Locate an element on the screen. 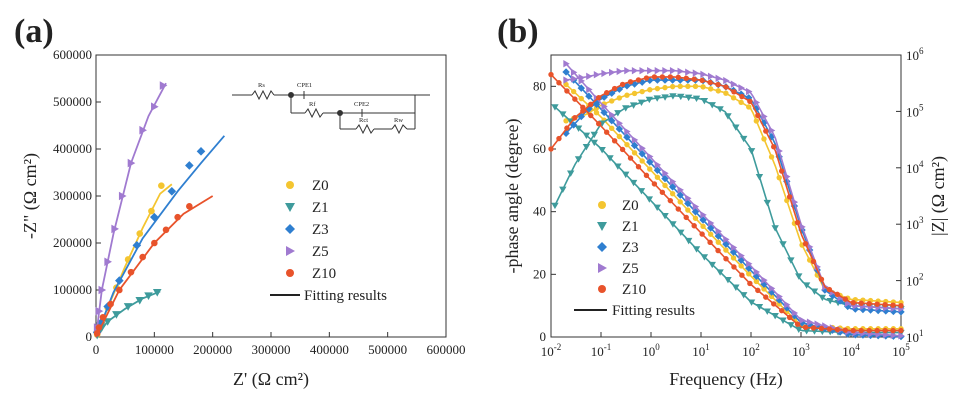  panel-b-y-left-tick-label: 80 is located at coordinates (539, 85).